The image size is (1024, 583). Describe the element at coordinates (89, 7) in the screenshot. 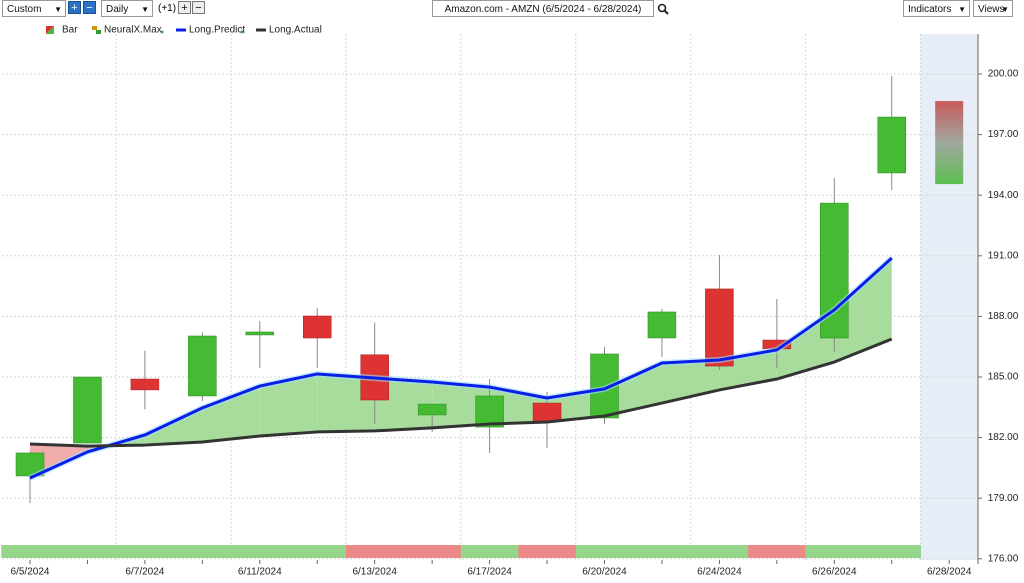

I see `remove-button: −` at that location.